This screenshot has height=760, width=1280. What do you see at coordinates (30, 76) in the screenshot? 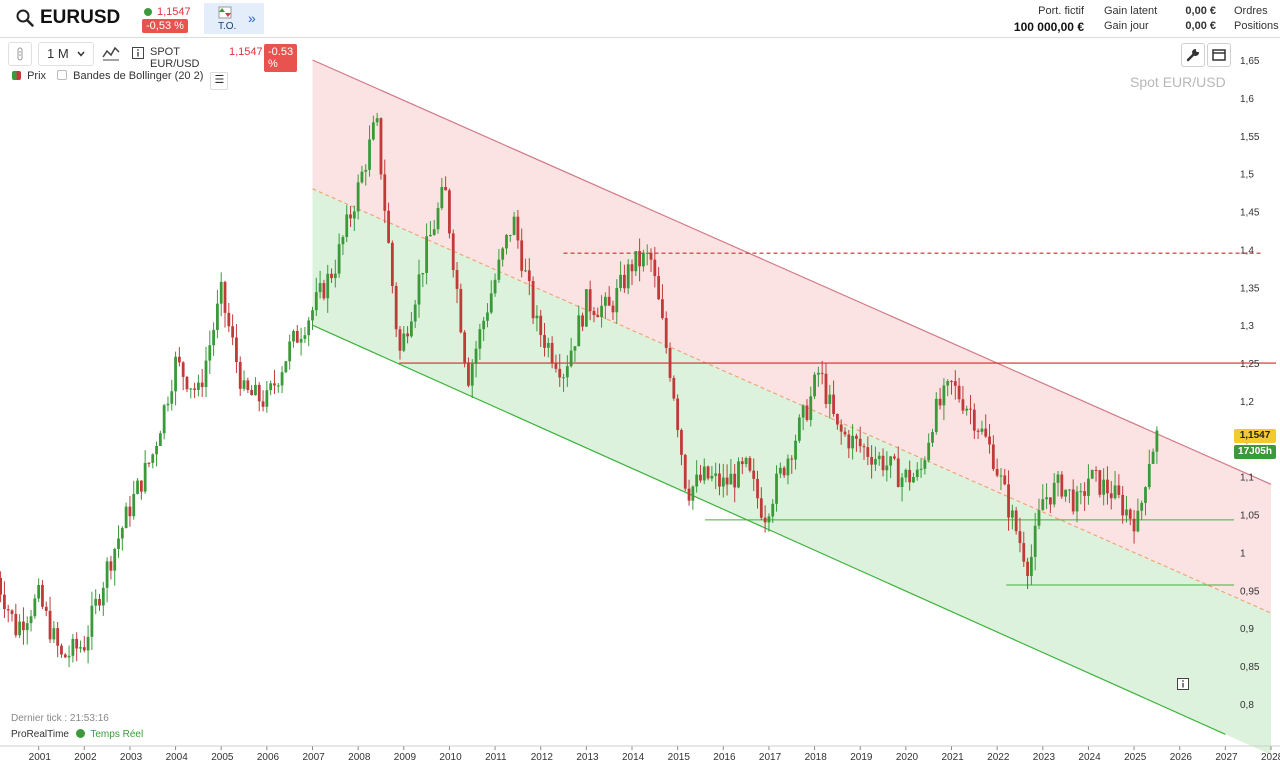
I see `legend-price: Prix` at bounding box center [30, 76].